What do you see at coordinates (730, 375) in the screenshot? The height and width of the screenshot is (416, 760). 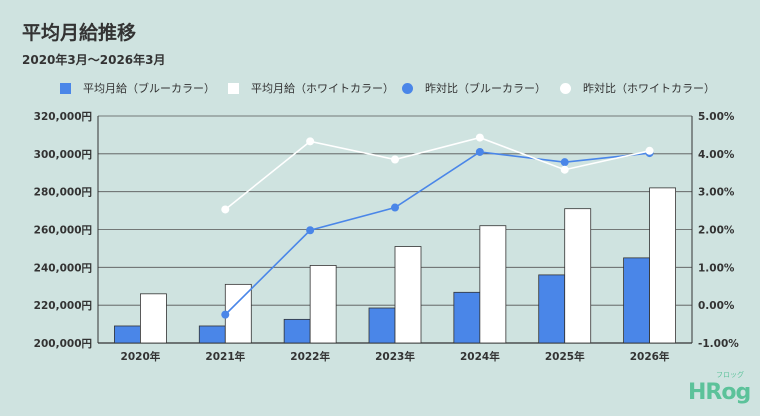 I see `logo-kana: フロッグ` at bounding box center [730, 375].